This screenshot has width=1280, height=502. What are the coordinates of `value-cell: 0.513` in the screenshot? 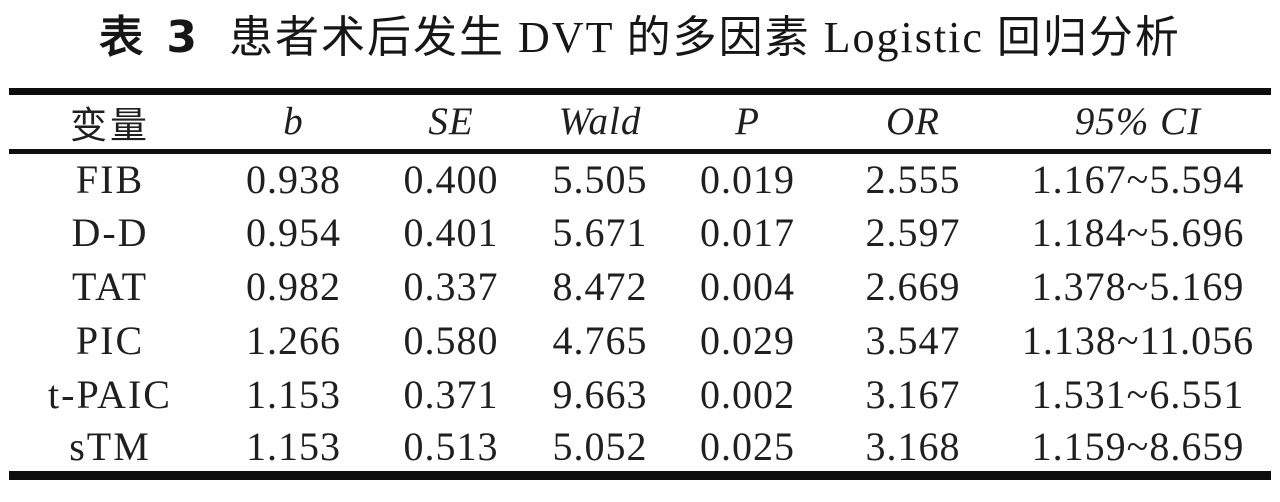 It's located at (451, 446).